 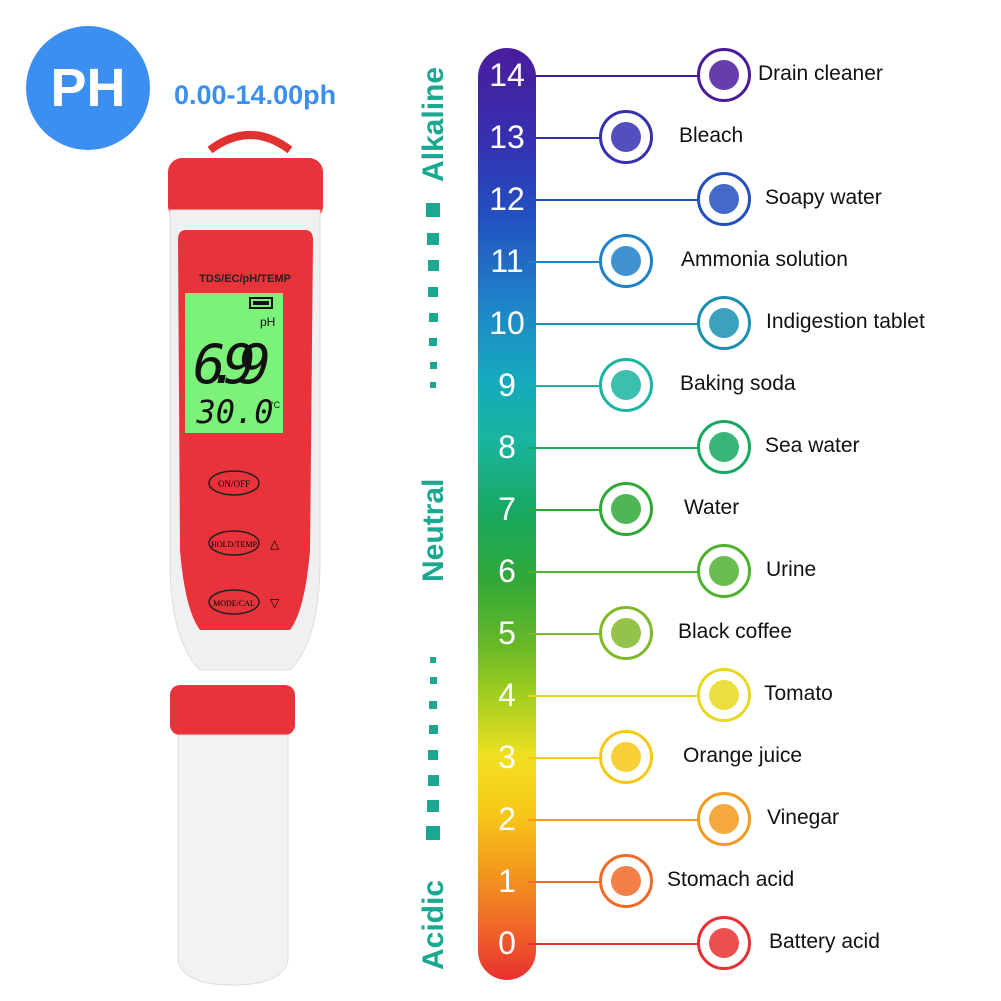 What do you see at coordinates (507, 757) in the screenshot?
I see `ph-value: 3` at bounding box center [507, 757].